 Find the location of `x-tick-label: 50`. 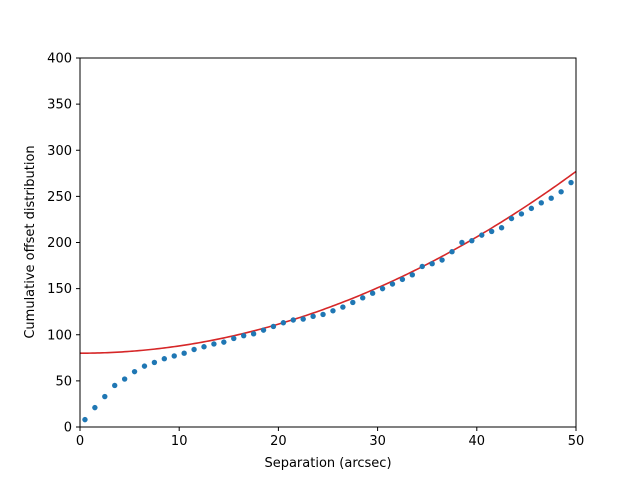

x-tick-label: 50 is located at coordinates (576, 441).